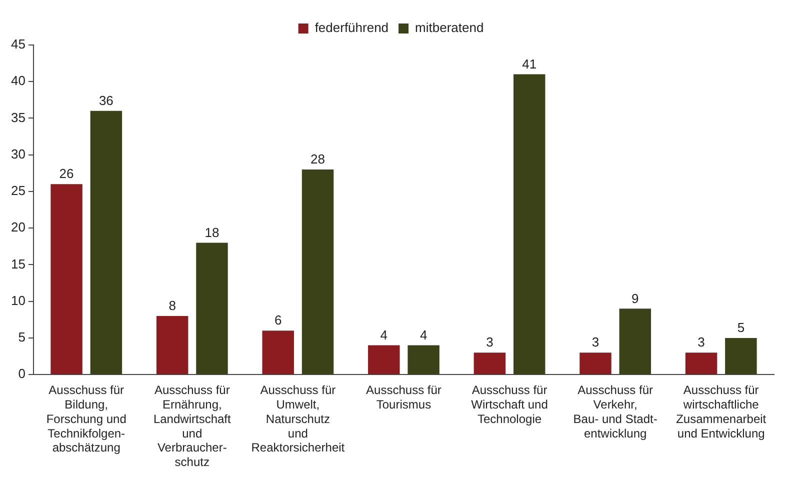  I want to click on data-label: 6, so click(278, 320).